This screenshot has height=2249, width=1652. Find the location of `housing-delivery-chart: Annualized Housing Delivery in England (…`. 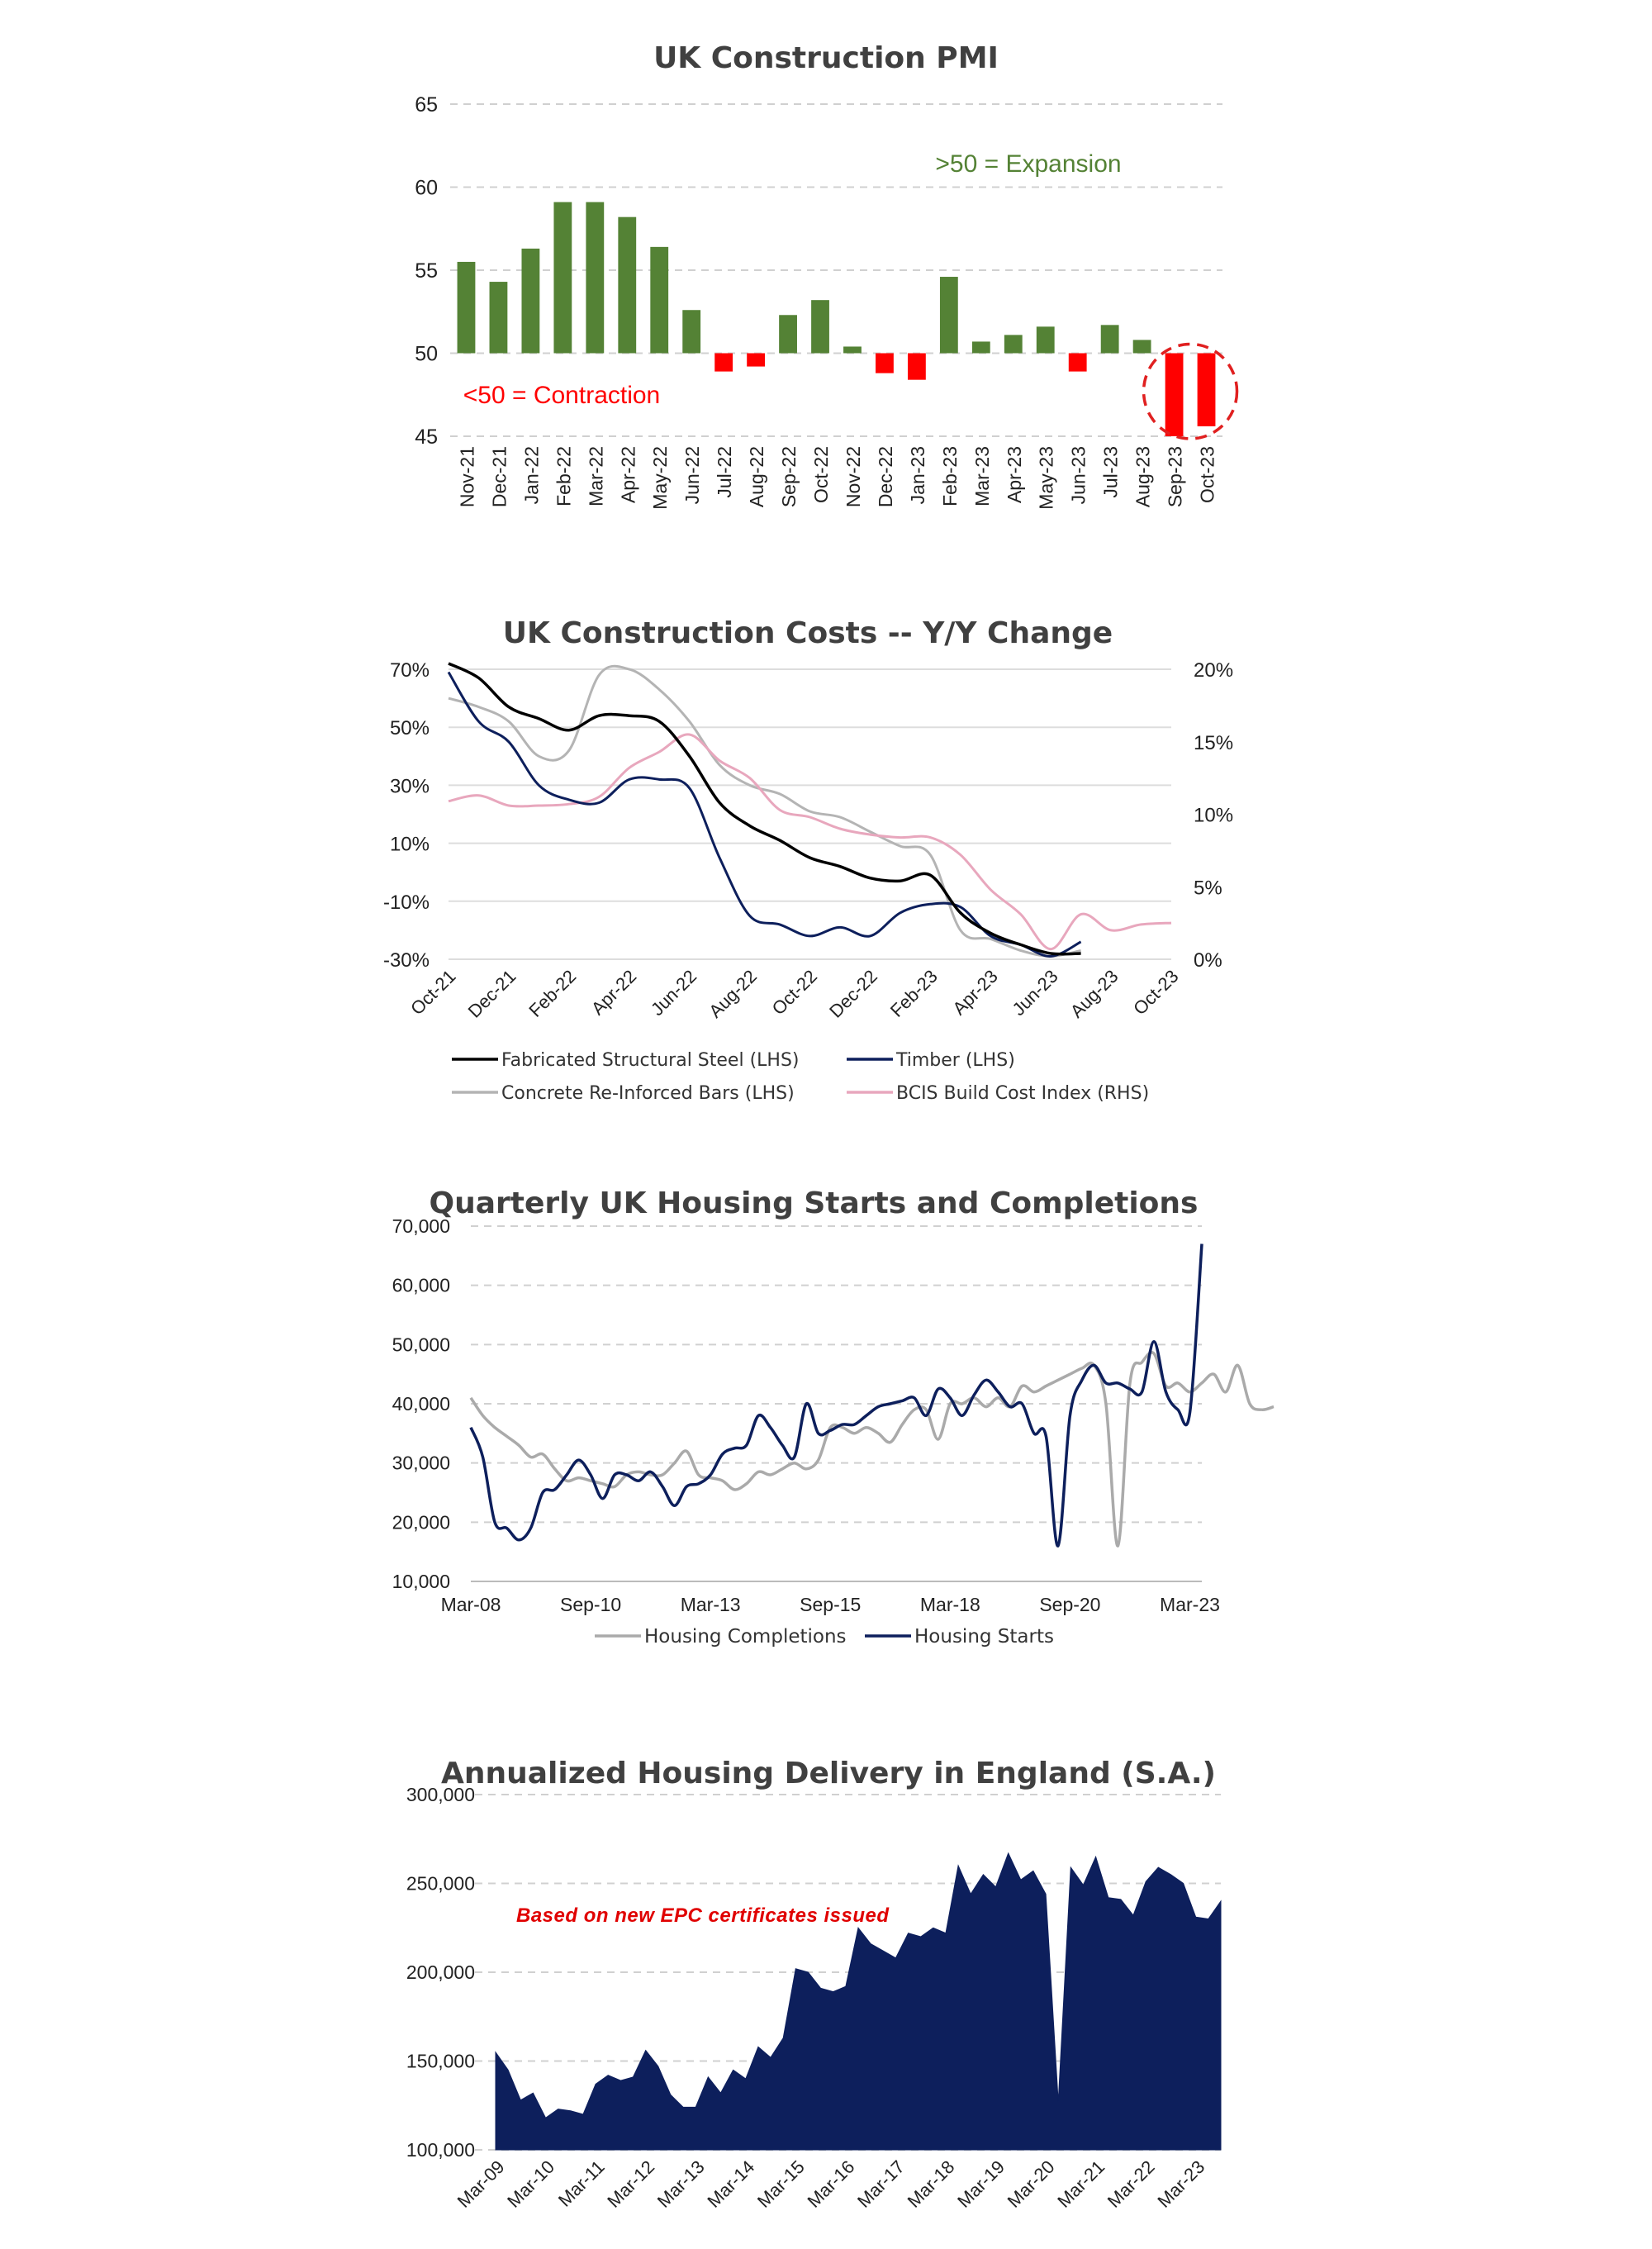

housing-delivery-chart: Annualized Housing Delivery in England (… is located at coordinates (814, 1984).